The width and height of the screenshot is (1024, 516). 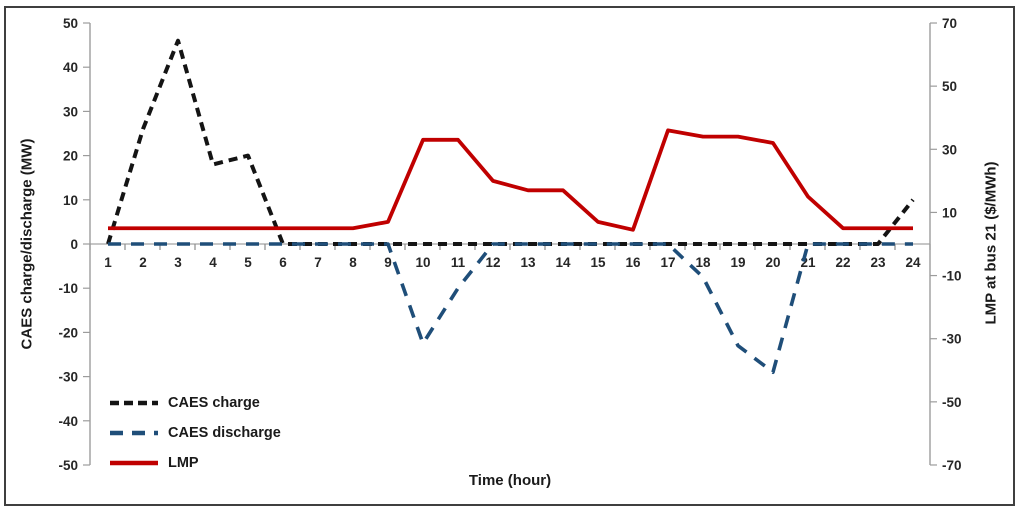 What do you see at coordinates (134, 433) in the screenshot?
I see `legend-swatch-caes-discharge` at bounding box center [134, 433].